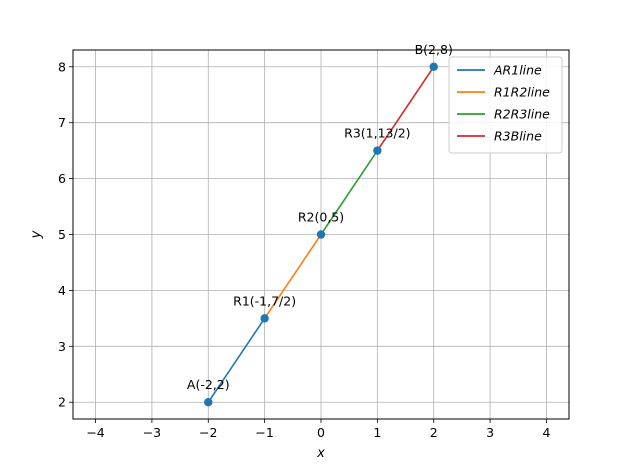 The image size is (617, 464). I want to click on y-tick-label: 6, so click(62, 178).